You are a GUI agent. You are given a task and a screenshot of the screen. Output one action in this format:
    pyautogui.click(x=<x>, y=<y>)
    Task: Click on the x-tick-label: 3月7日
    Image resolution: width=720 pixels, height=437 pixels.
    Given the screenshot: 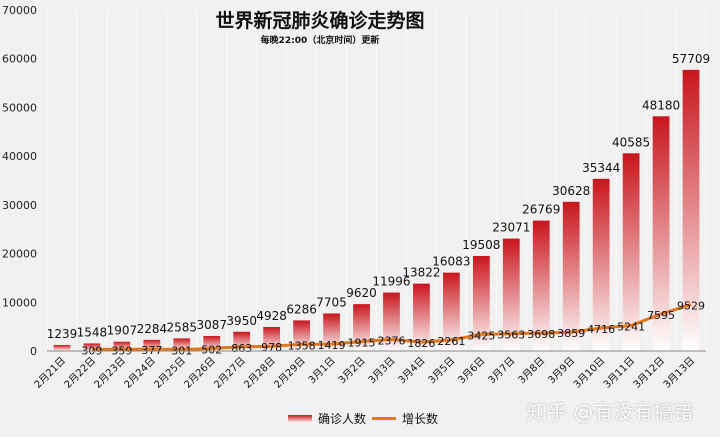 What is the action you would take?
    pyautogui.click(x=502, y=371)
    